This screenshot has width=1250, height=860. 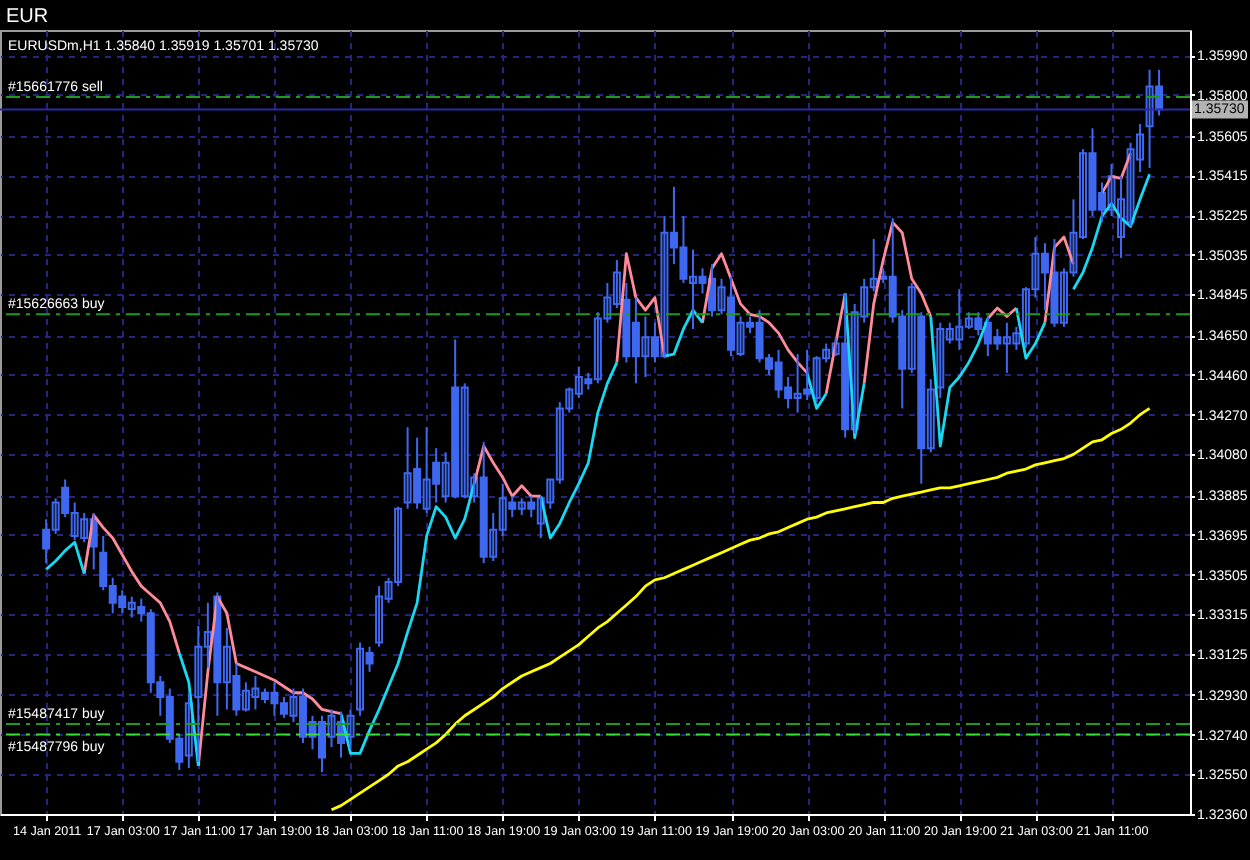 I want to click on chart-title: EUR, so click(x=27, y=17).